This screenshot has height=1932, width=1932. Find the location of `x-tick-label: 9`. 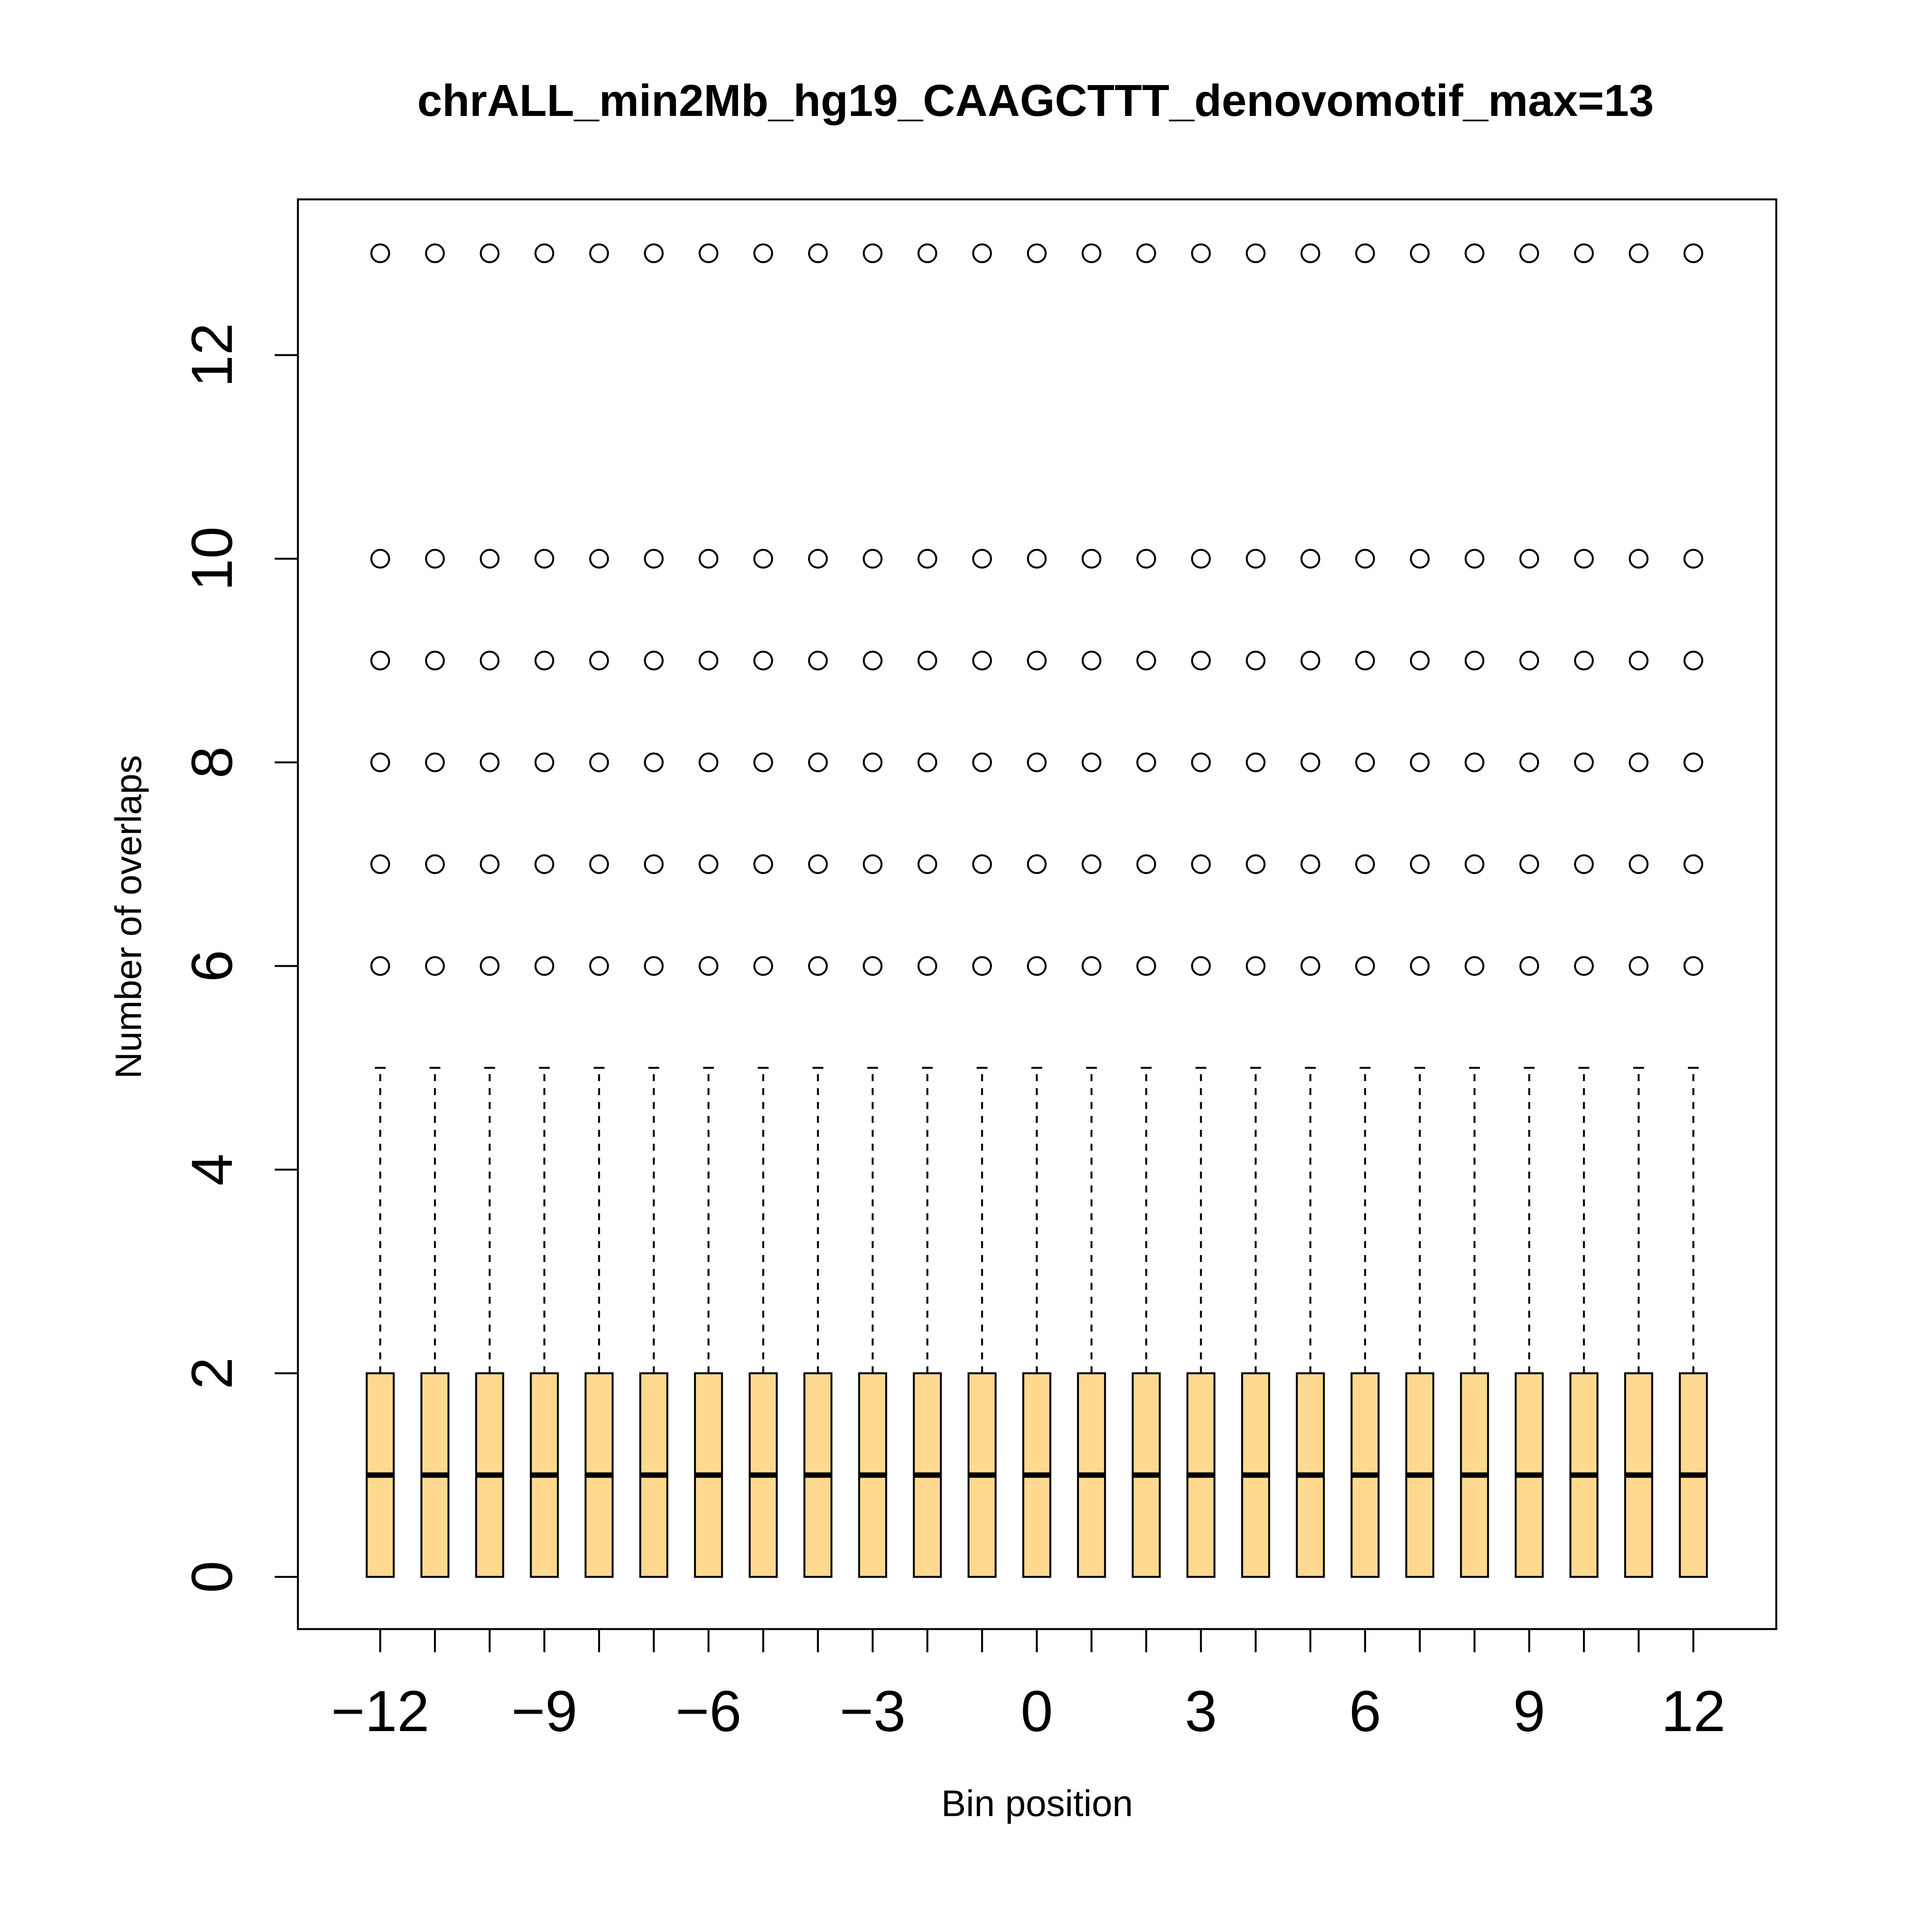

x-tick-label: 9 is located at coordinates (1529, 1711).